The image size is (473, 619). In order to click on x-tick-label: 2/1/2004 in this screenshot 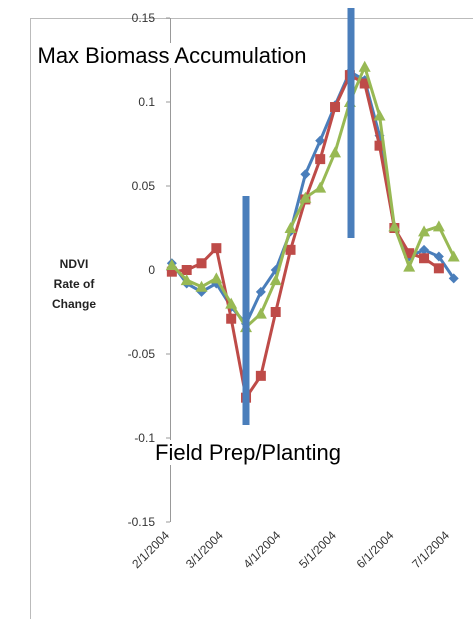, I will do `click(150, 549)`.